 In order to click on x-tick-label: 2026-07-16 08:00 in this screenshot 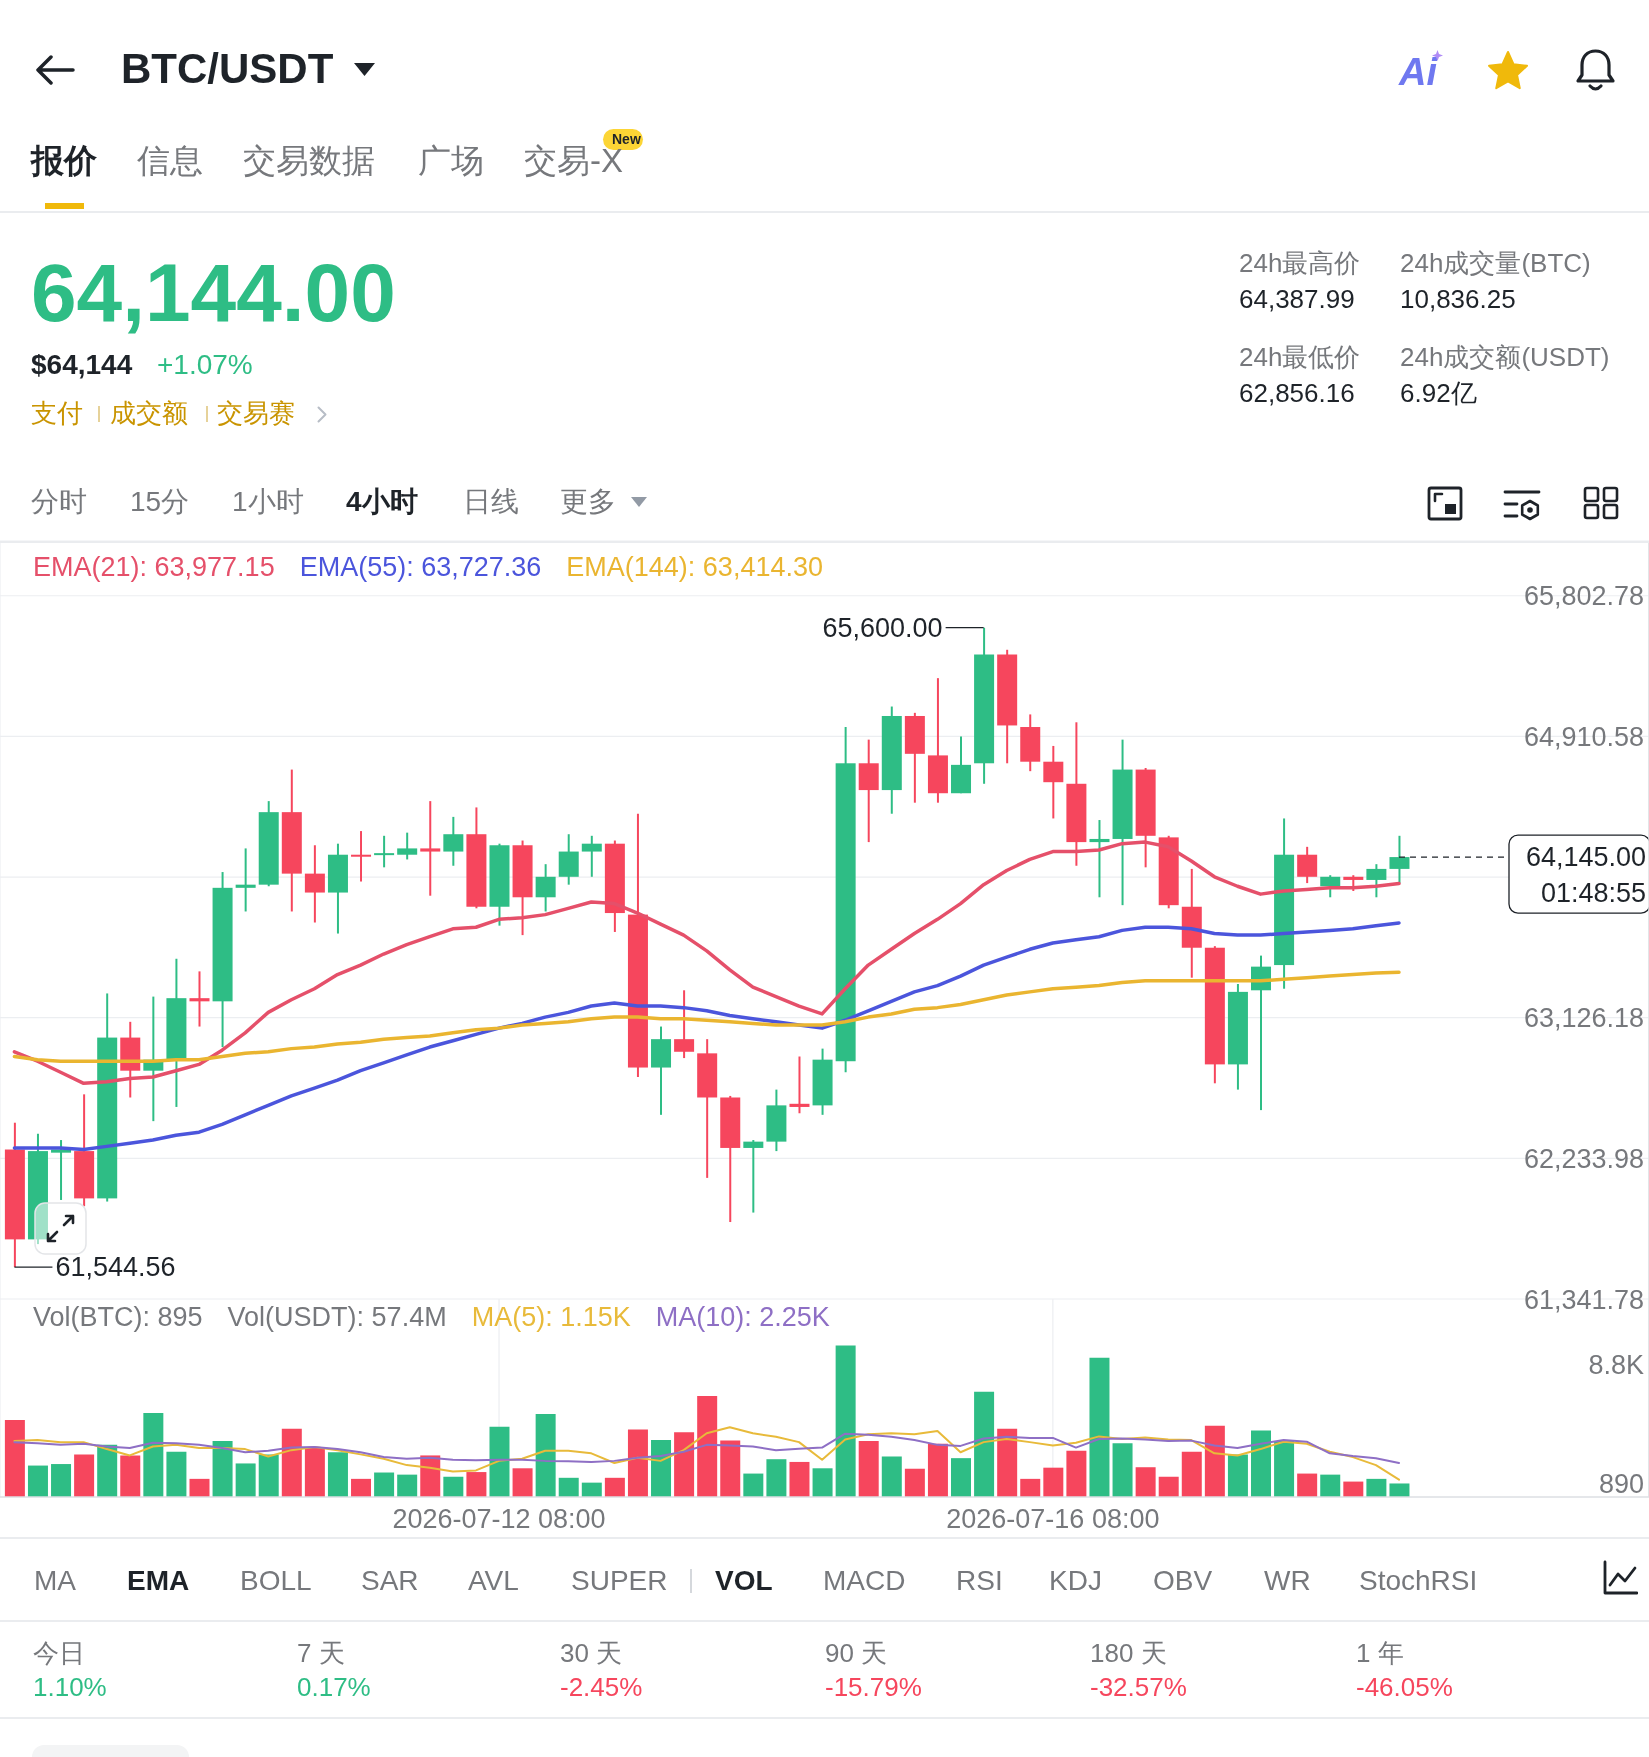, I will do `click(1053, 1519)`.